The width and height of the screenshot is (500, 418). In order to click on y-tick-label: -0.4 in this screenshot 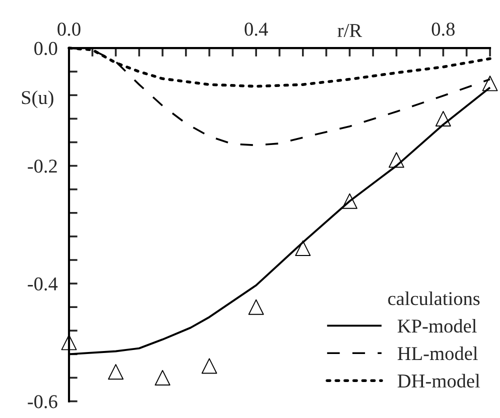, I will do `click(43, 284)`.